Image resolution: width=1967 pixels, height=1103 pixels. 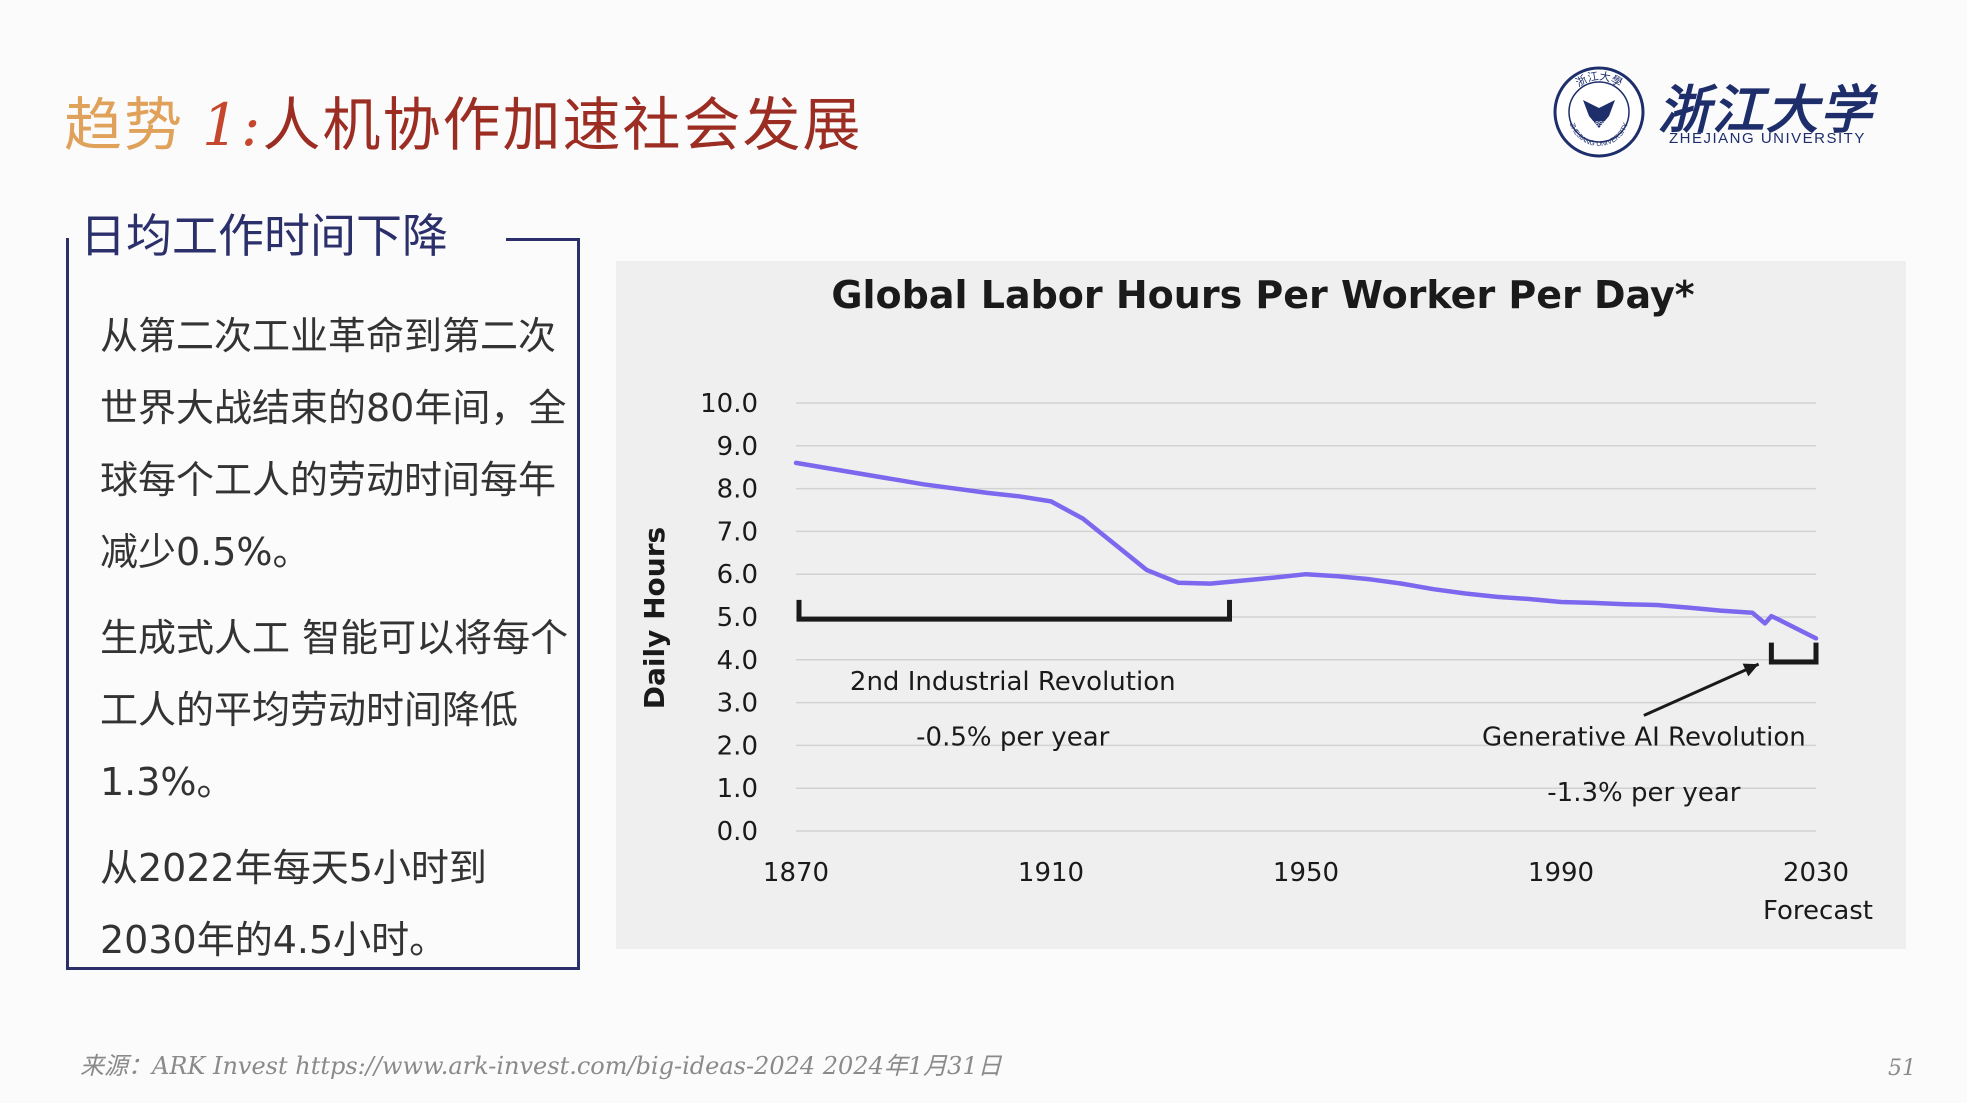 What do you see at coordinates (1767, 138) in the screenshot?
I see `university-name-en: ZHEJIANG UNIVERSITY` at bounding box center [1767, 138].